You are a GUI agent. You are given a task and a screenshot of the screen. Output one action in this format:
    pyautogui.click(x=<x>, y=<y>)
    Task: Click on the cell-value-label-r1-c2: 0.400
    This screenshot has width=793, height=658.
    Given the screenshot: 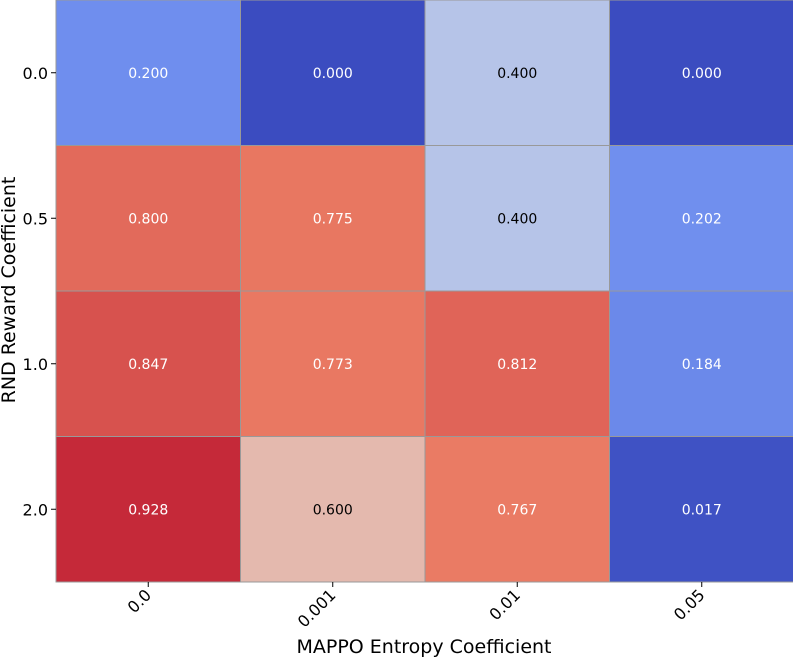 What is the action you would take?
    pyautogui.click(x=517, y=219)
    